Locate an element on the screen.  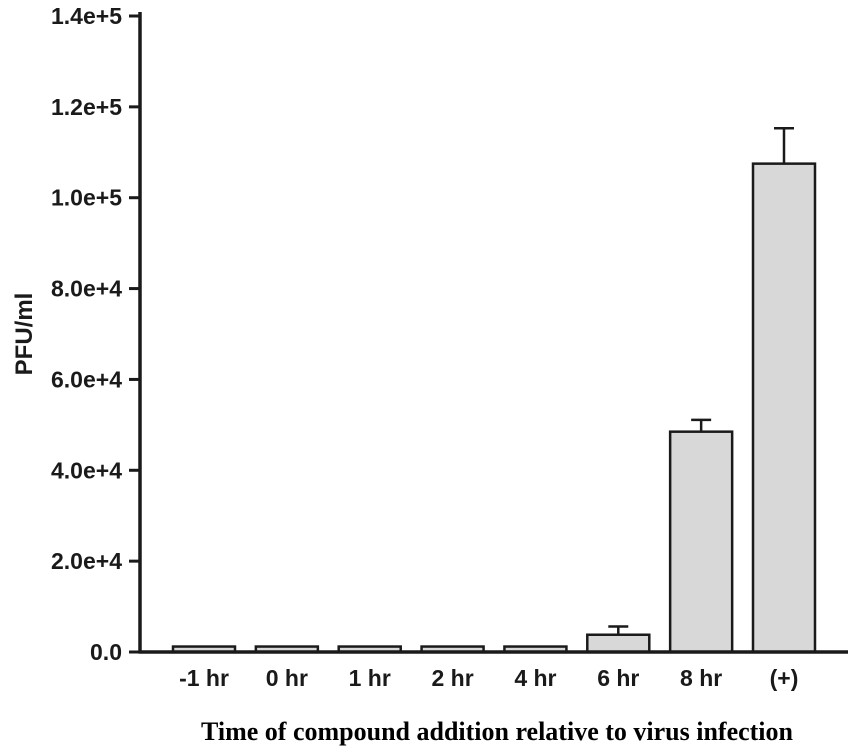
y-tick-label: 8.0e+4 is located at coordinates (86, 289).